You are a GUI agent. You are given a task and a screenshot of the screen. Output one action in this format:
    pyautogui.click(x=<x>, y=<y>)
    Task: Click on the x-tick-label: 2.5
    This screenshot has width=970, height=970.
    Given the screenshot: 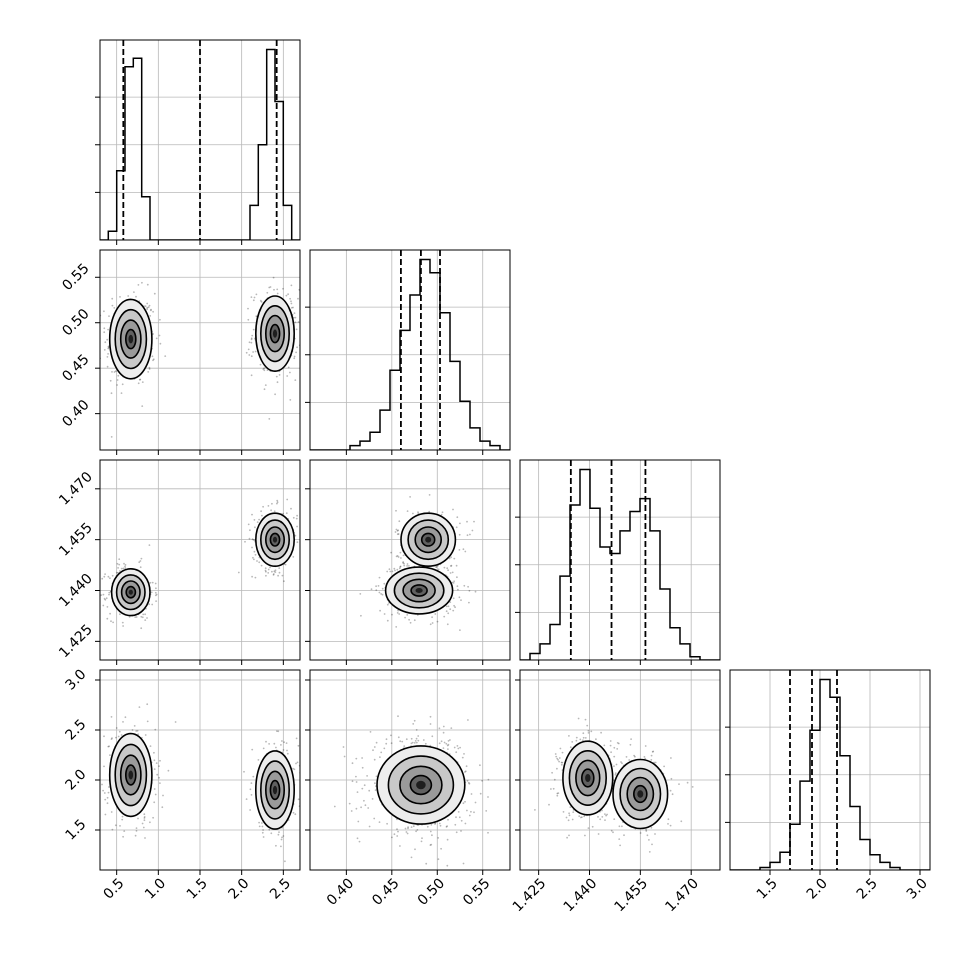 What is the action you would take?
    pyautogui.click(x=867, y=889)
    